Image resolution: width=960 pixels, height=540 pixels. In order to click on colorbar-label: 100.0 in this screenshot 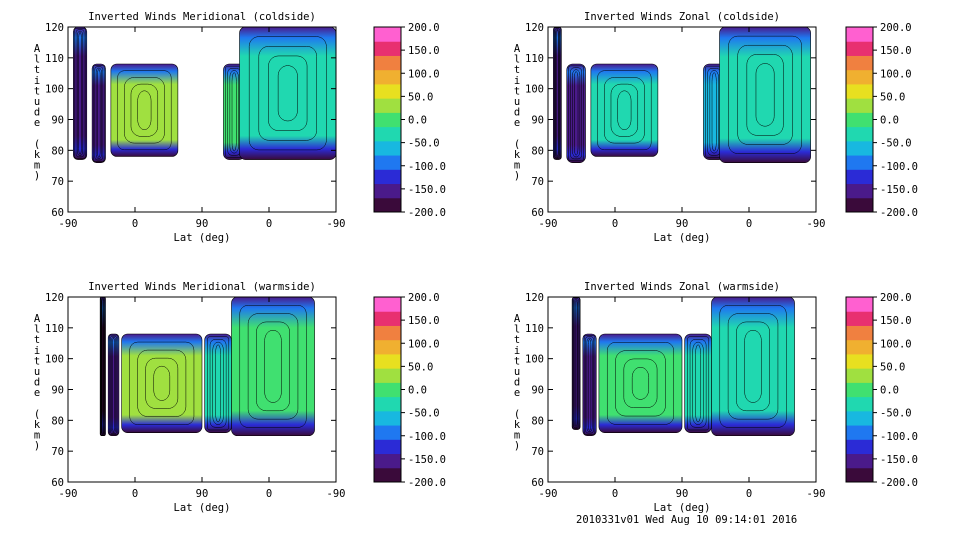, I will do `click(896, 344)`.